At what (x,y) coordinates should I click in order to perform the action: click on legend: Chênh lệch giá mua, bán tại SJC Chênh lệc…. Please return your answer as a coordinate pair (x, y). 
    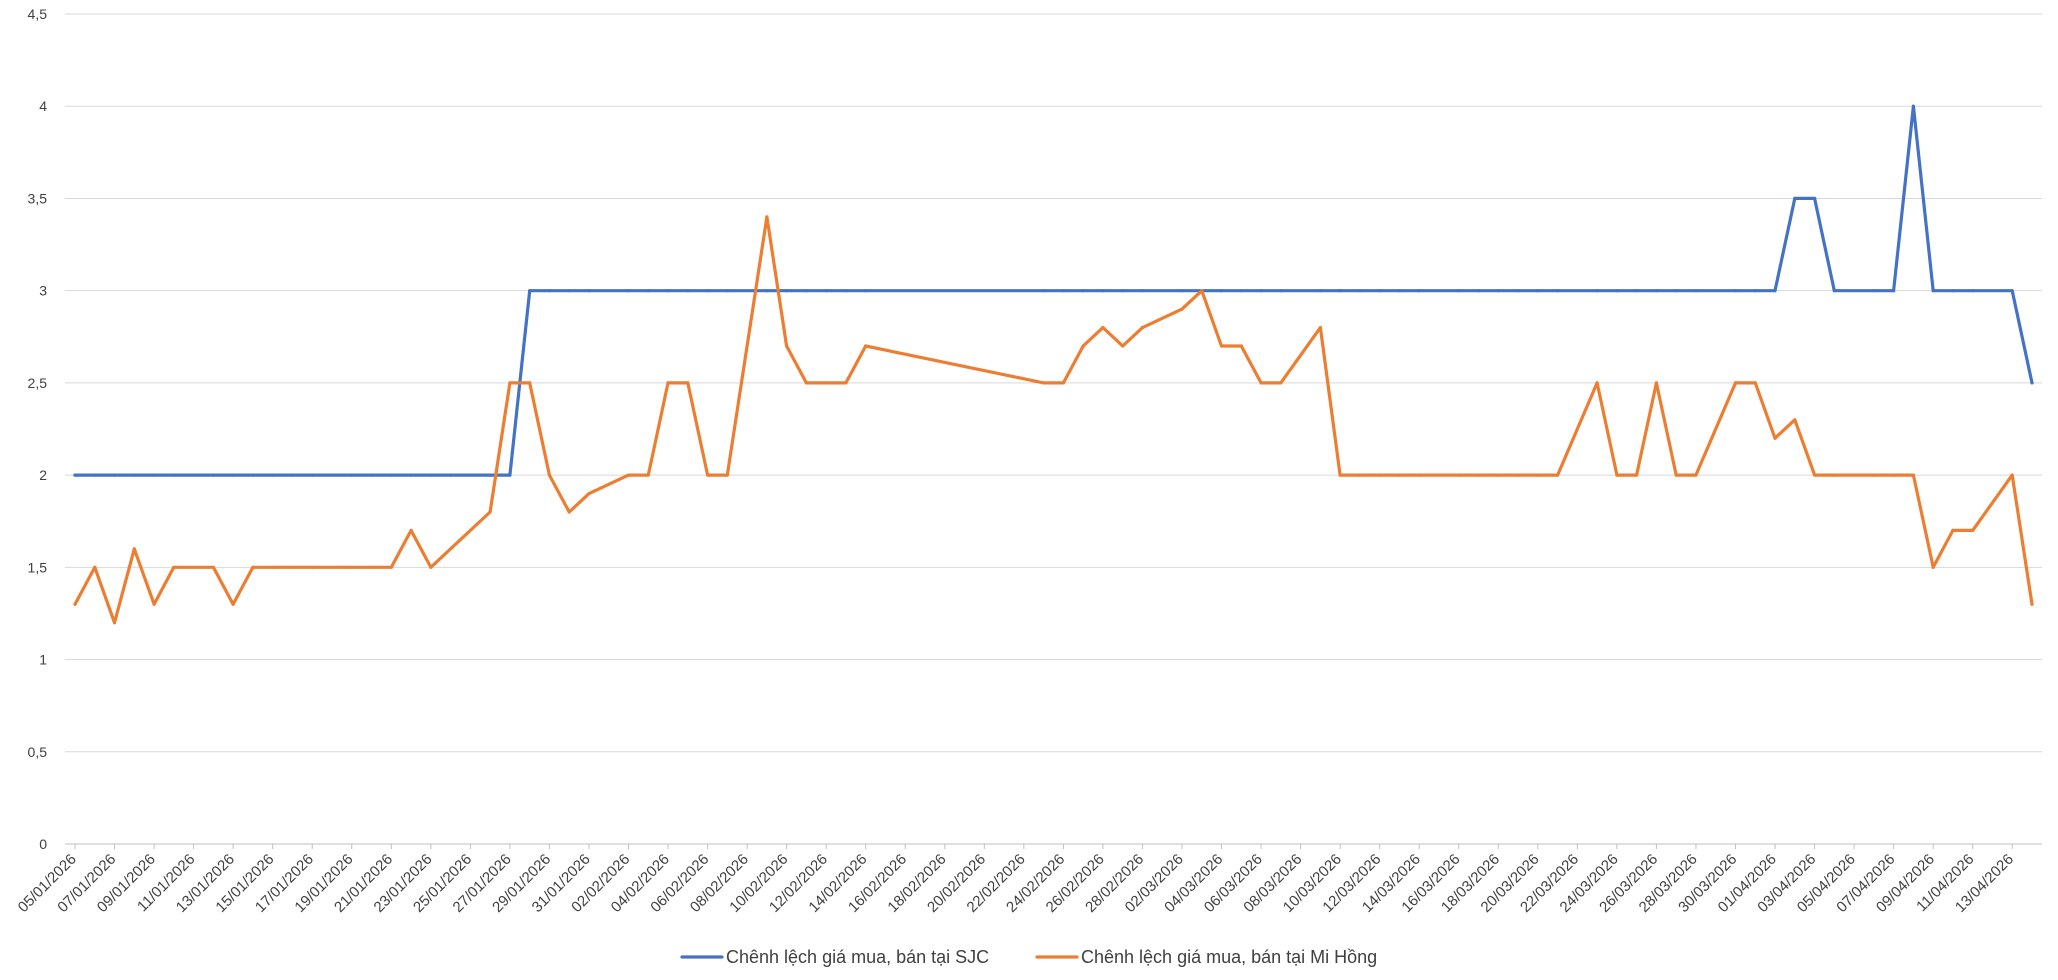
    Looking at the image, I should click on (1028, 957).